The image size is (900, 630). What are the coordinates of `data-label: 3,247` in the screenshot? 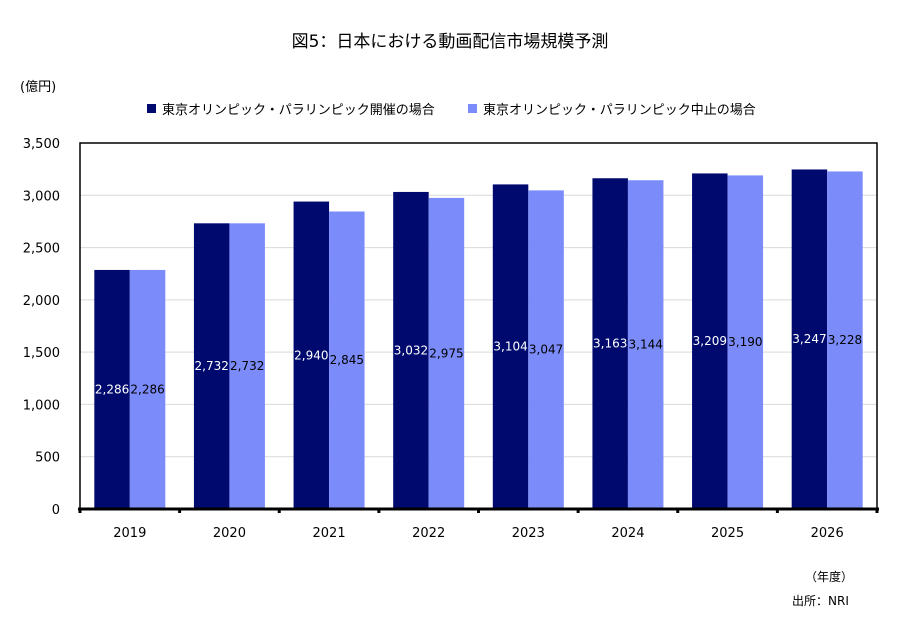 It's located at (809, 339).